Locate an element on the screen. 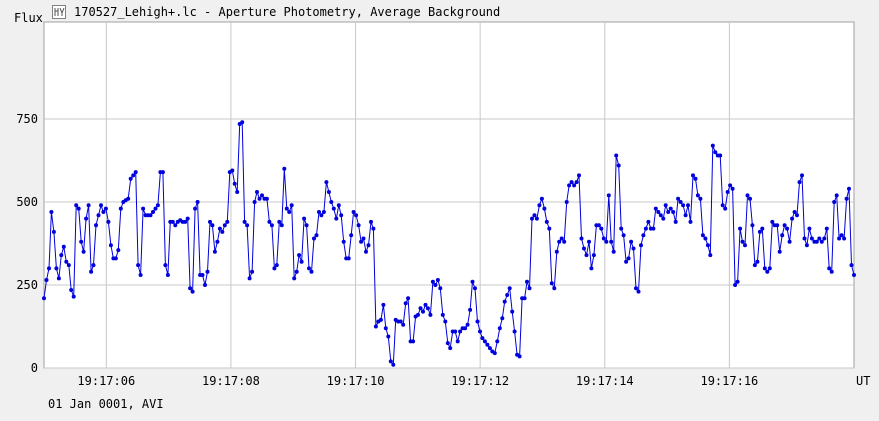 This screenshot has height=421, width=879. x-tick-label: 19:17:06 is located at coordinates (106, 381).